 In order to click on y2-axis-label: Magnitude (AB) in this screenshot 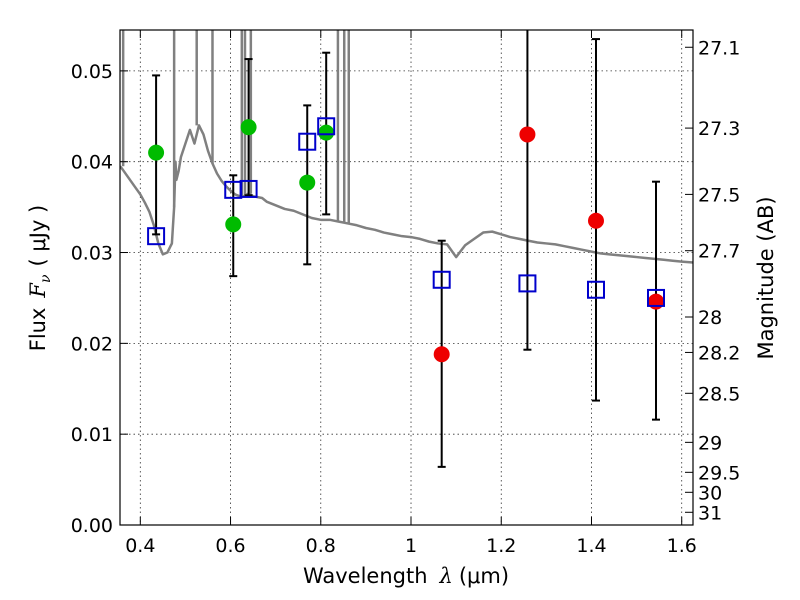, I will do `click(766, 277)`.